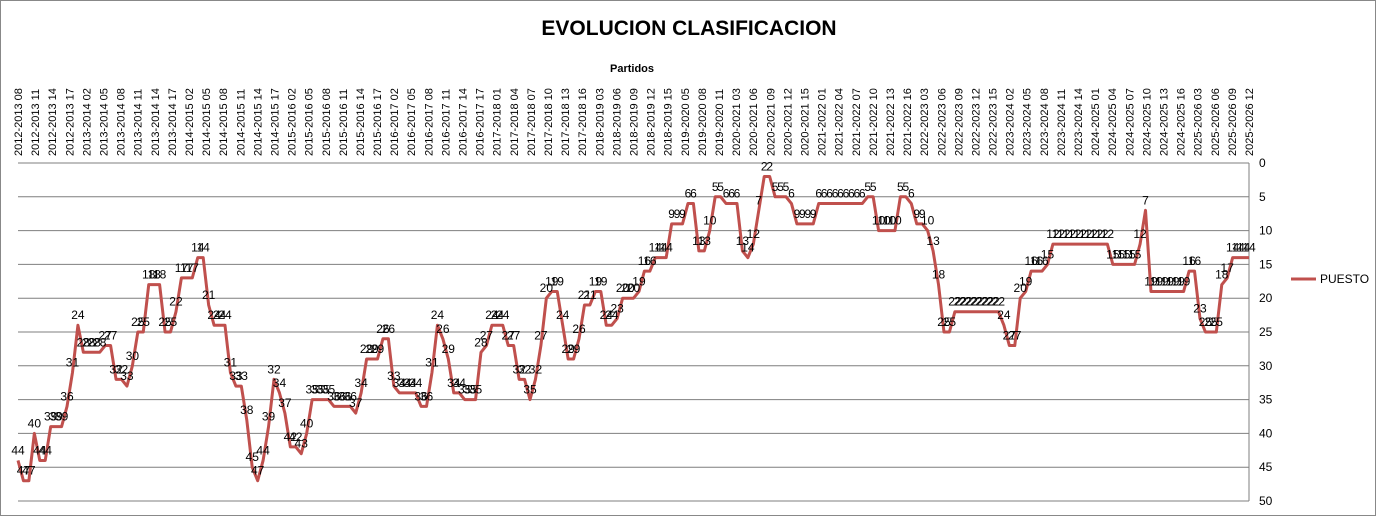 Image resolution: width=1376 pixels, height=516 pixels. Describe the element at coordinates (70, 122) in the screenshot. I see `x-tick-label: 2012-2013 17` at that location.